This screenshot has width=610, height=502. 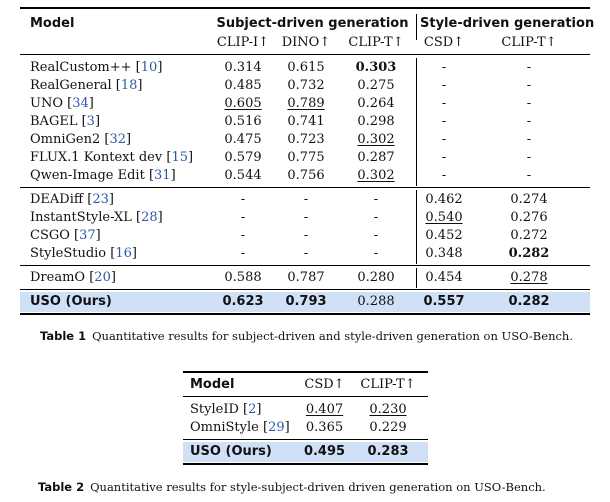 I want to click on citation-link: 28, so click(x=149, y=217).